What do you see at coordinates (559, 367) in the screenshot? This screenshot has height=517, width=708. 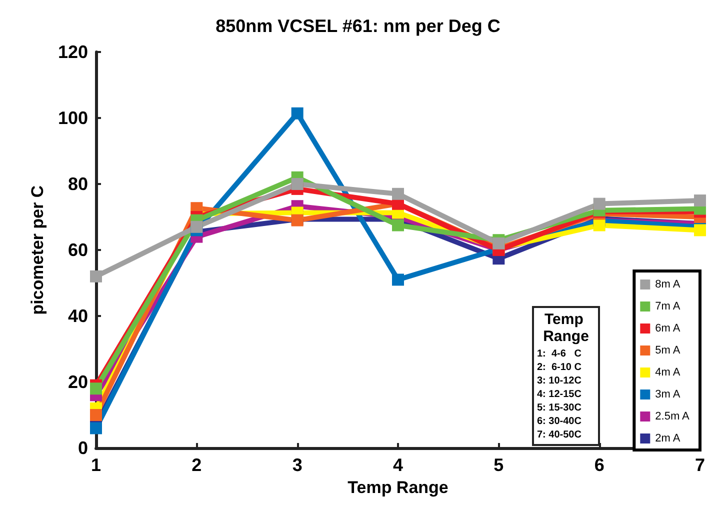 I see `annotation: 2: 6-10 C` at bounding box center [559, 367].